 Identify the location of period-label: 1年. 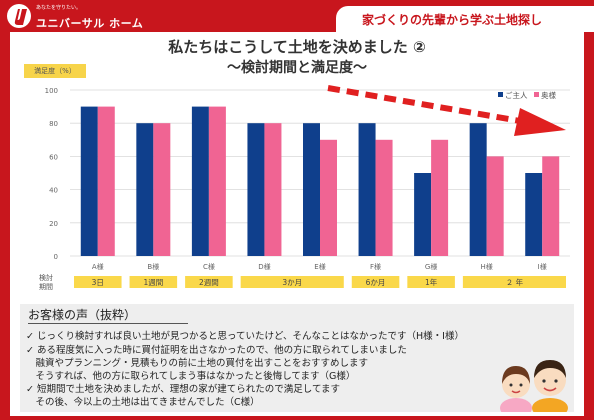
(431, 282).